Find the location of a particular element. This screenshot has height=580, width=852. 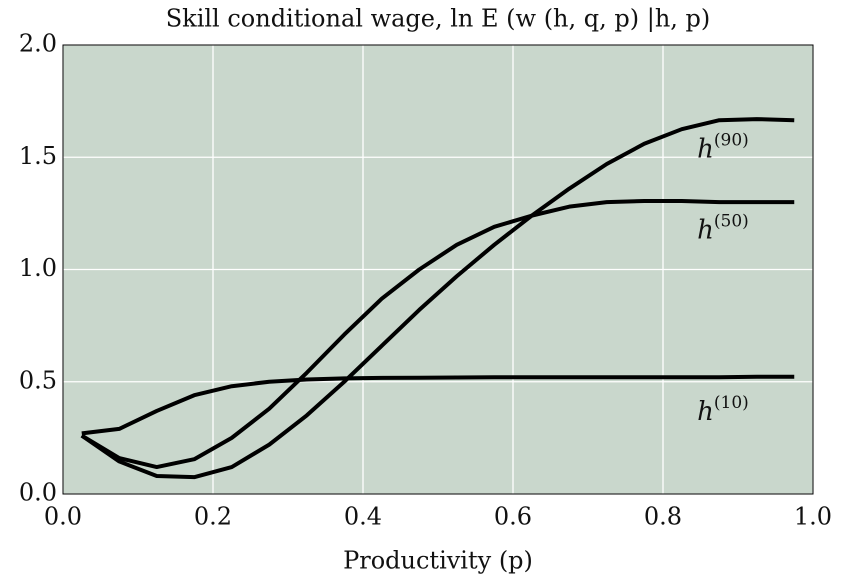

series-label: h(50) is located at coordinates (723, 228).